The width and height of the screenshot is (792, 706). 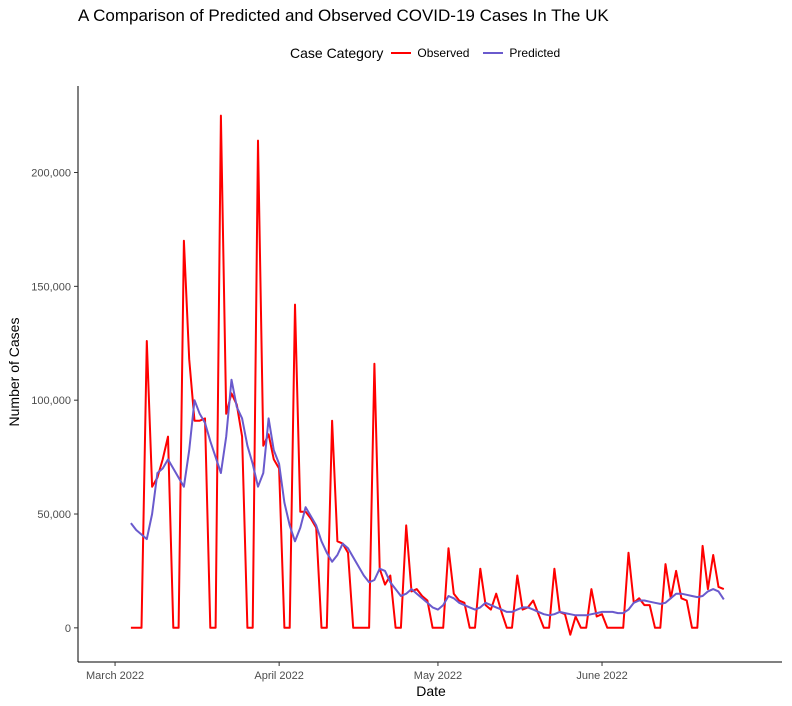 I want to click on y-axis-label: Number of Cases, so click(x=14, y=372).